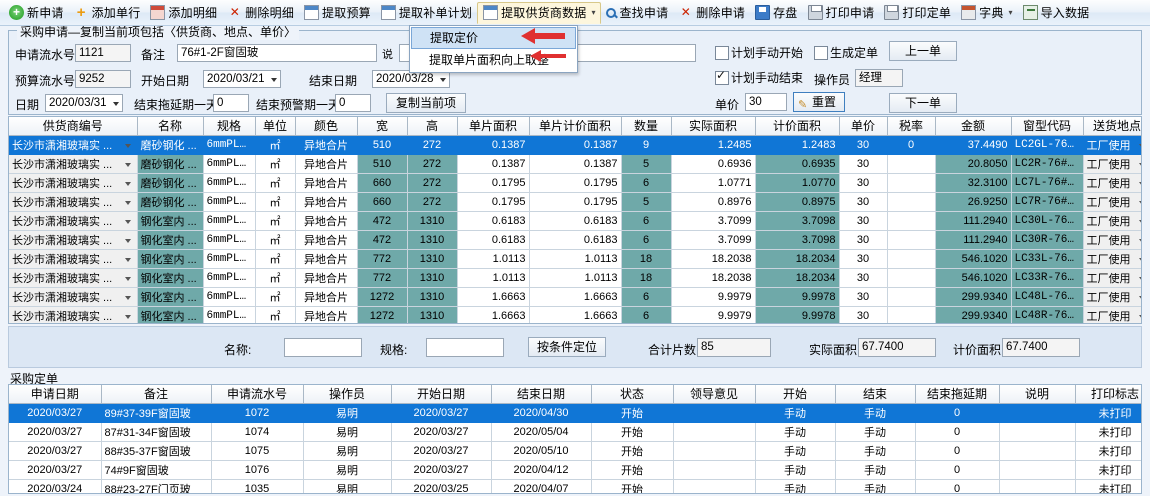  I want to click on cell-11: 1.2485, so click(713, 145).